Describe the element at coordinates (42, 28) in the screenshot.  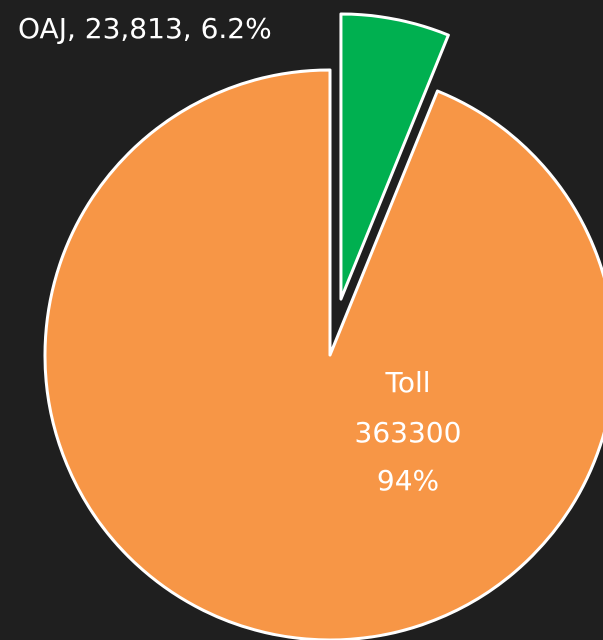
I see `label-category: OAJ` at that location.